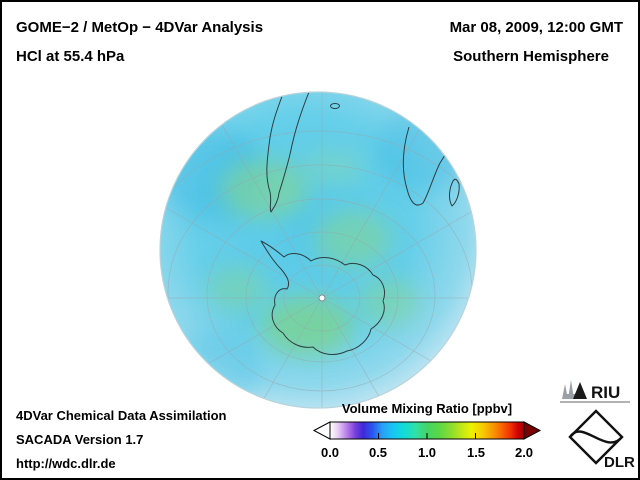 The height and width of the screenshot is (480, 640). Describe the element at coordinates (532, 430) in the screenshot. I see `colorbar-right-arrow` at that location.